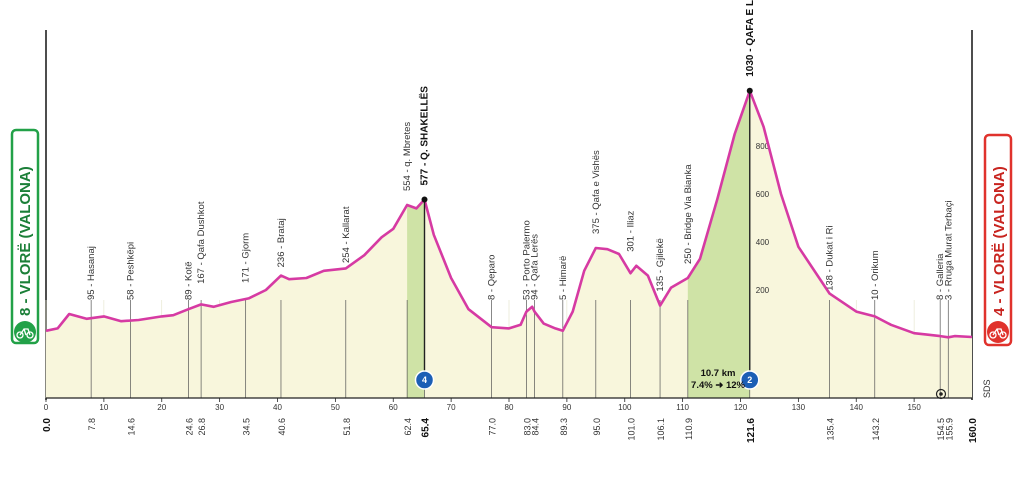  Describe the element at coordinates (526, 260) in the screenshot. I see `waypoint-label: 53 - Porto Palermo` at that location.